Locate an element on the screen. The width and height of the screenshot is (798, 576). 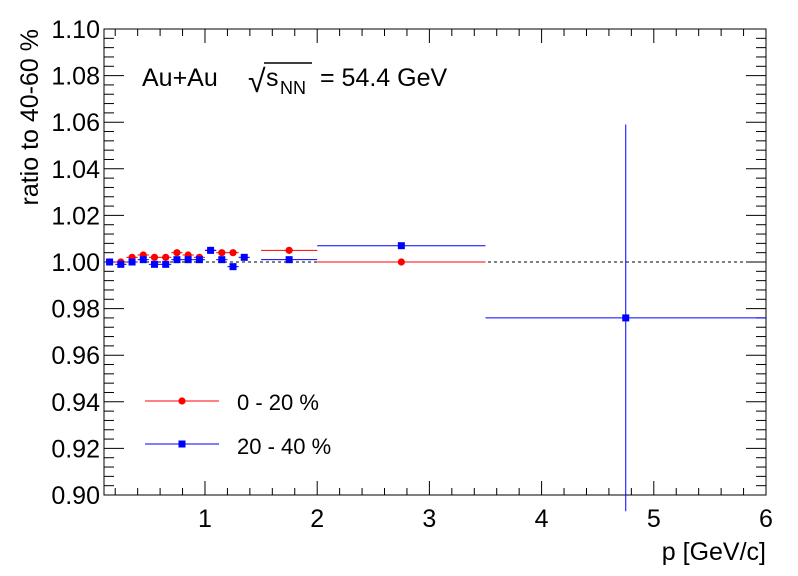
y-tick-label: 1.10 is located at coordinates (75, 30).